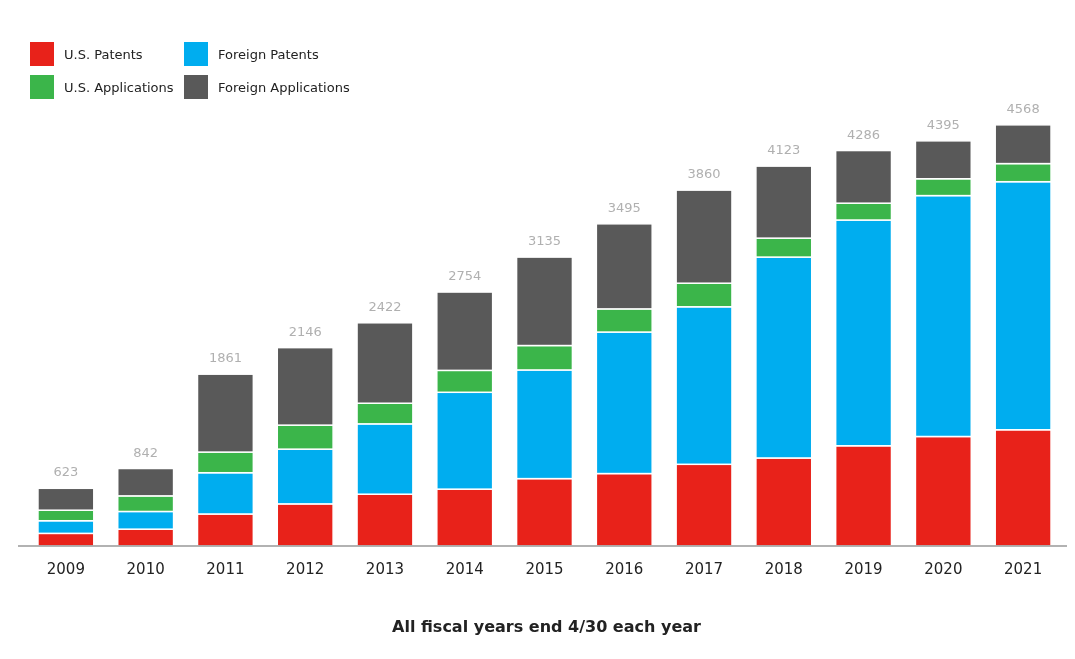 This screenshot has height=659, width=1075. What do you see at coordinates (943, 124) in the screenshot?
I see `annotation: 4395` at bounding box center [943, 124].